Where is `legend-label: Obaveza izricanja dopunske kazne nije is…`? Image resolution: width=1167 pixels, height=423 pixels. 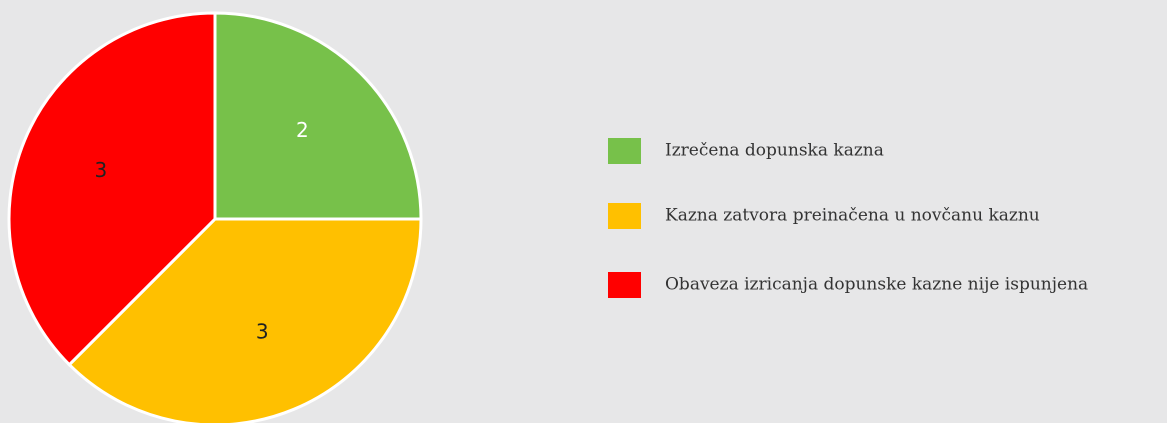 legend-label: Obaveza izricanja dopunske kazne nije is… is located at coordinates (876, 285).